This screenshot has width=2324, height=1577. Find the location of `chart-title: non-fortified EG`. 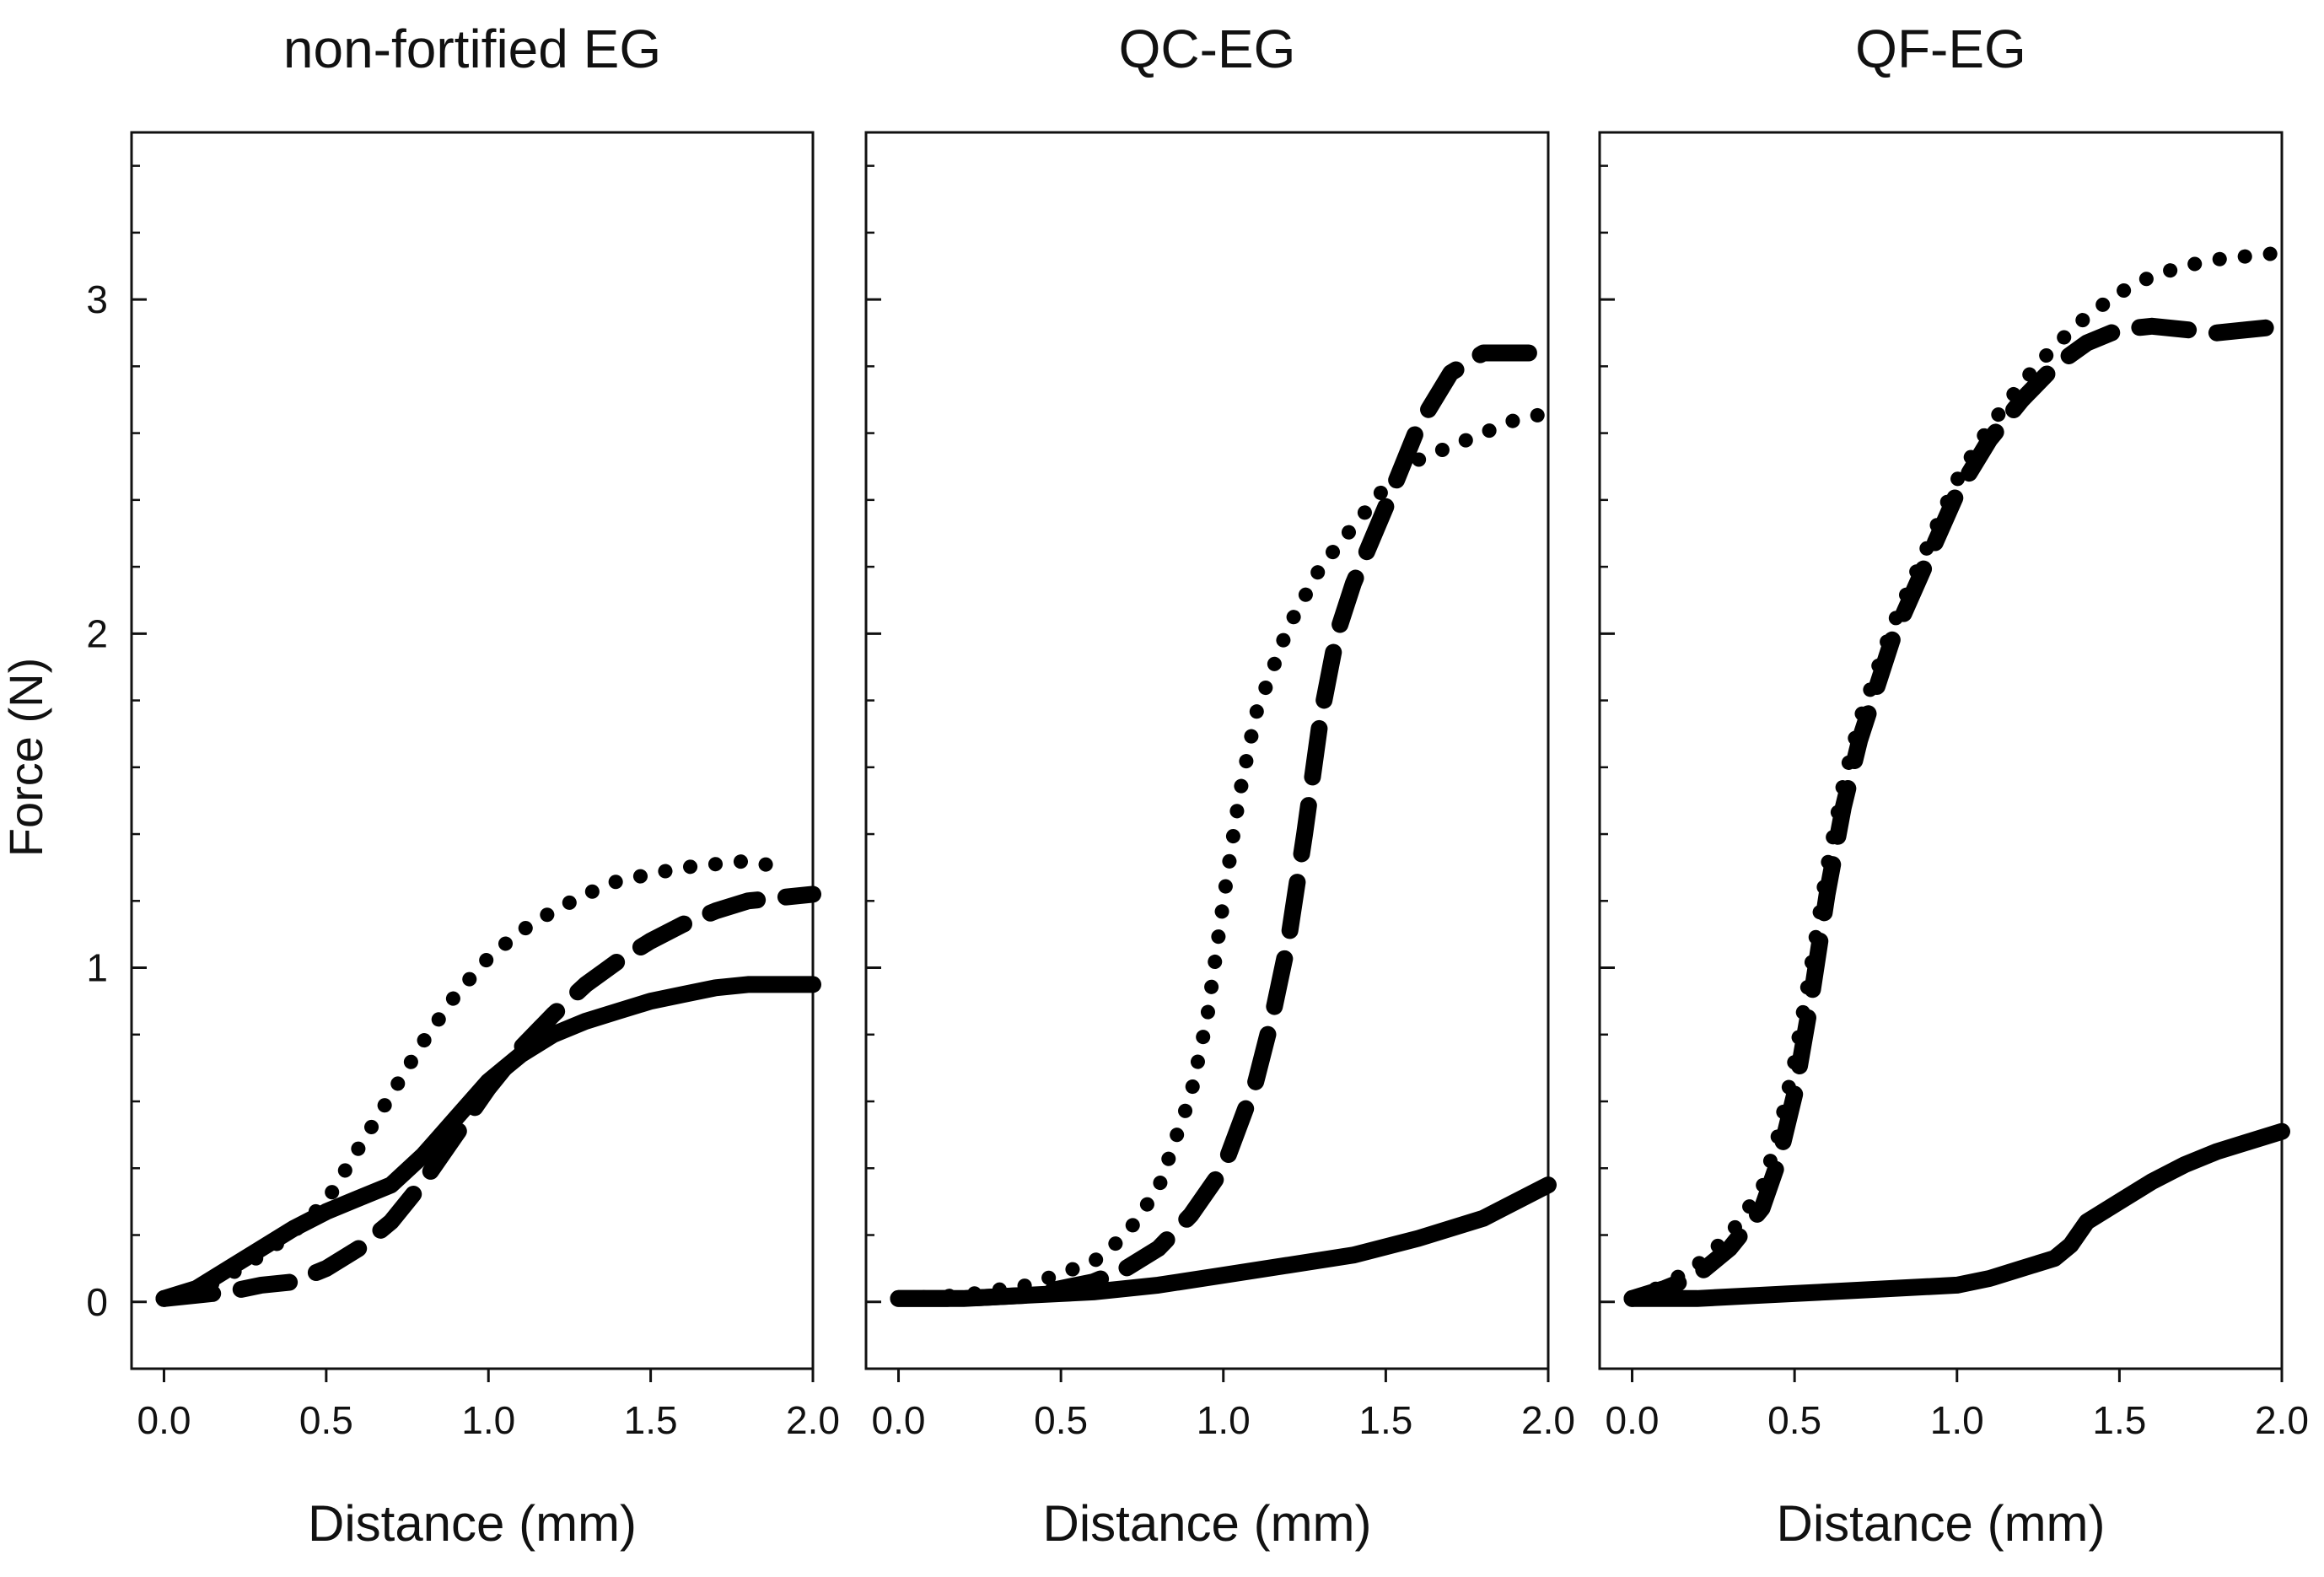

chart-title: non-fortified EG is located at coordinates (472, 49).